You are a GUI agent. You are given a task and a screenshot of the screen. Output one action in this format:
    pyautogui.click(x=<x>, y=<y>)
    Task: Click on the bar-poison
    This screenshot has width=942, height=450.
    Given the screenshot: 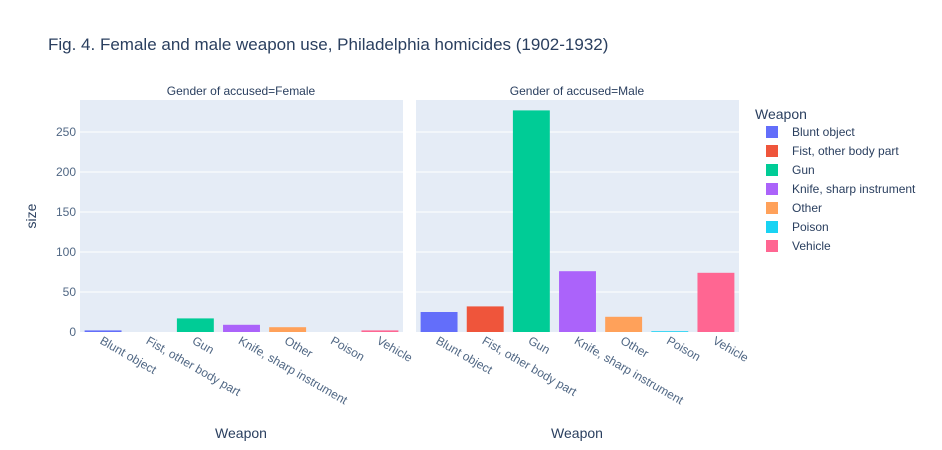 What is the action you would take?
    pyautogui.click(x=670, y=331)
    